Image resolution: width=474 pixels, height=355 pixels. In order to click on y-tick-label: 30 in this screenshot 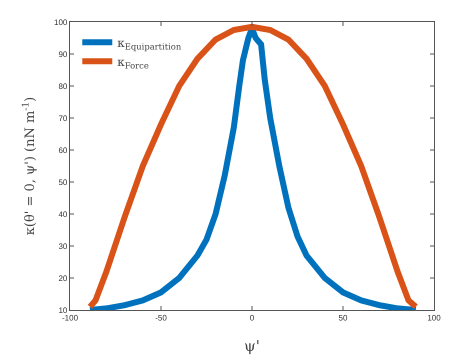, I will do `click(63, 246)`.